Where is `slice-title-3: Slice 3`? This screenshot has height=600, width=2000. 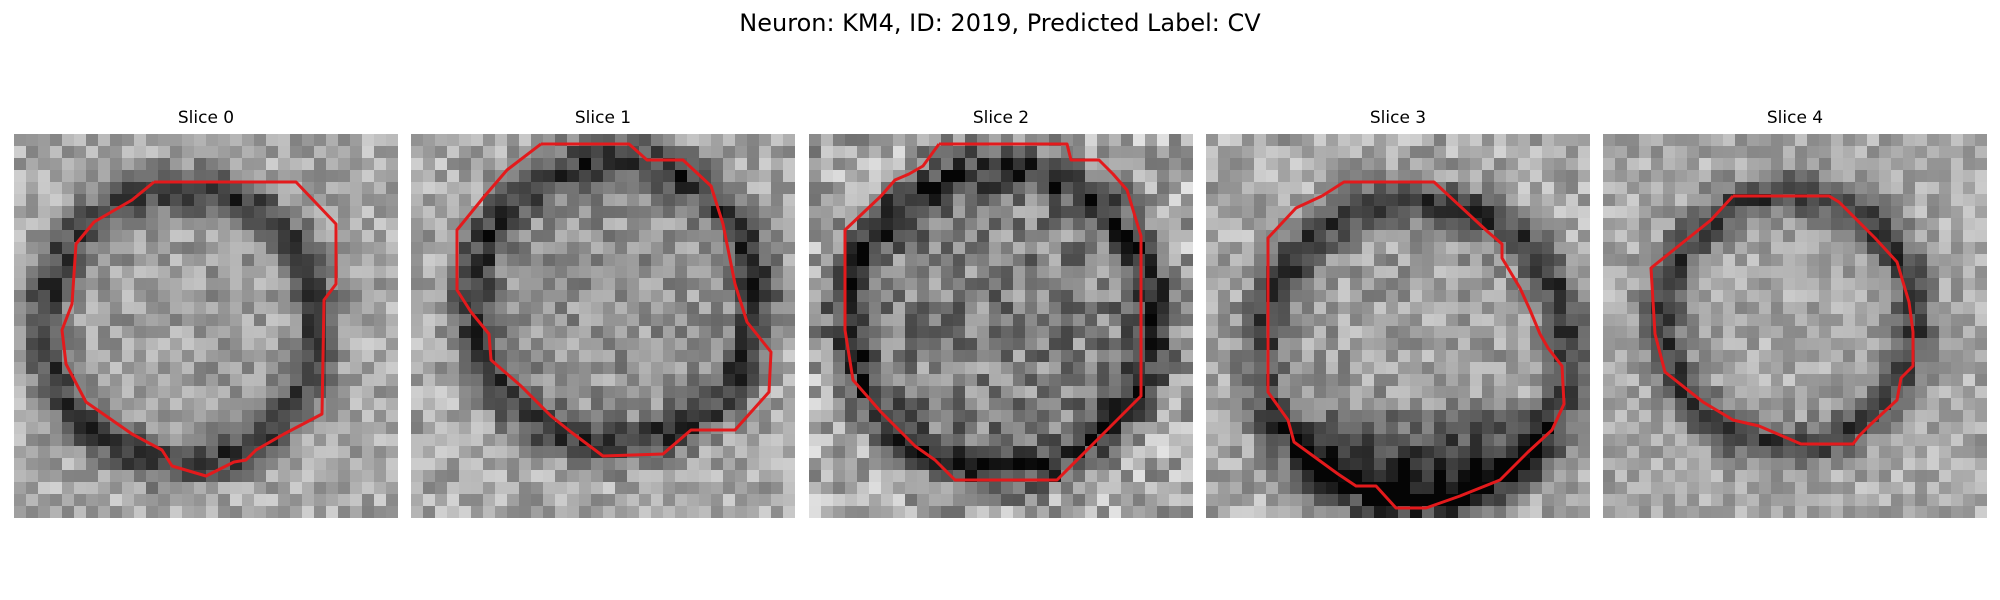 slice-title-3: Slice 3 is located at coordinates (1398, 118).